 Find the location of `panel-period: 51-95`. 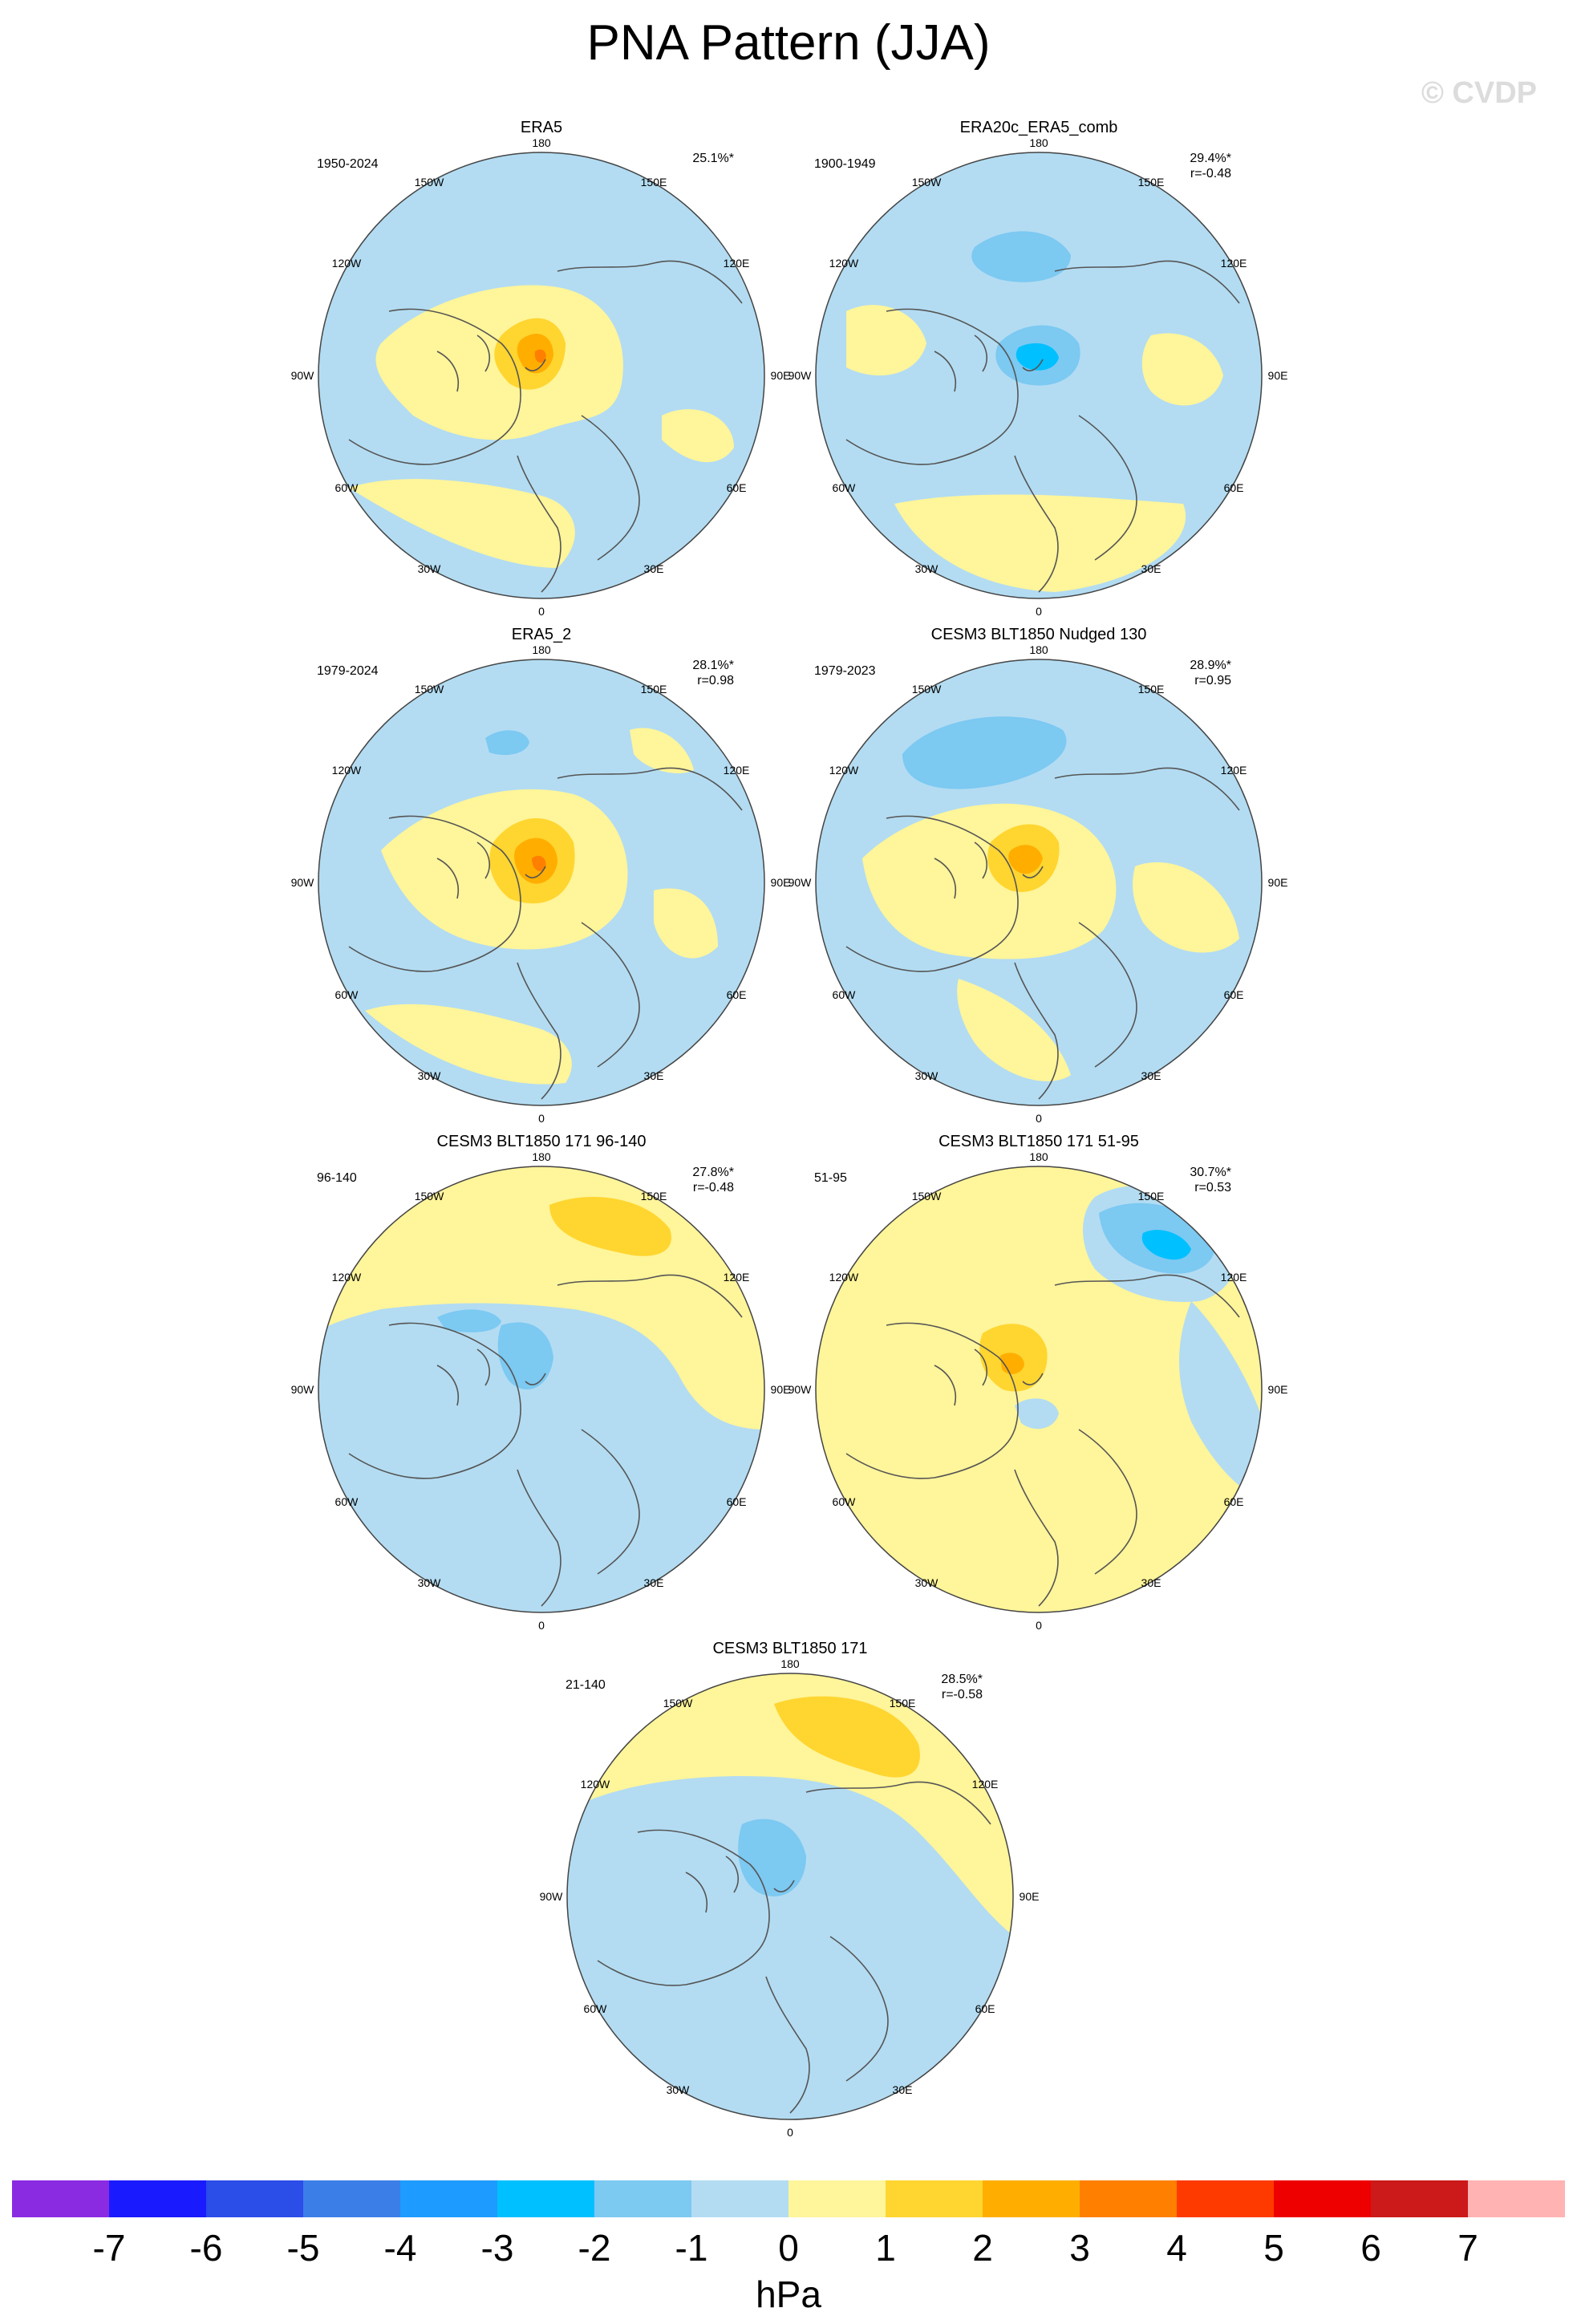

panel-period: 51-95 is located at coordinates (830, 1178).